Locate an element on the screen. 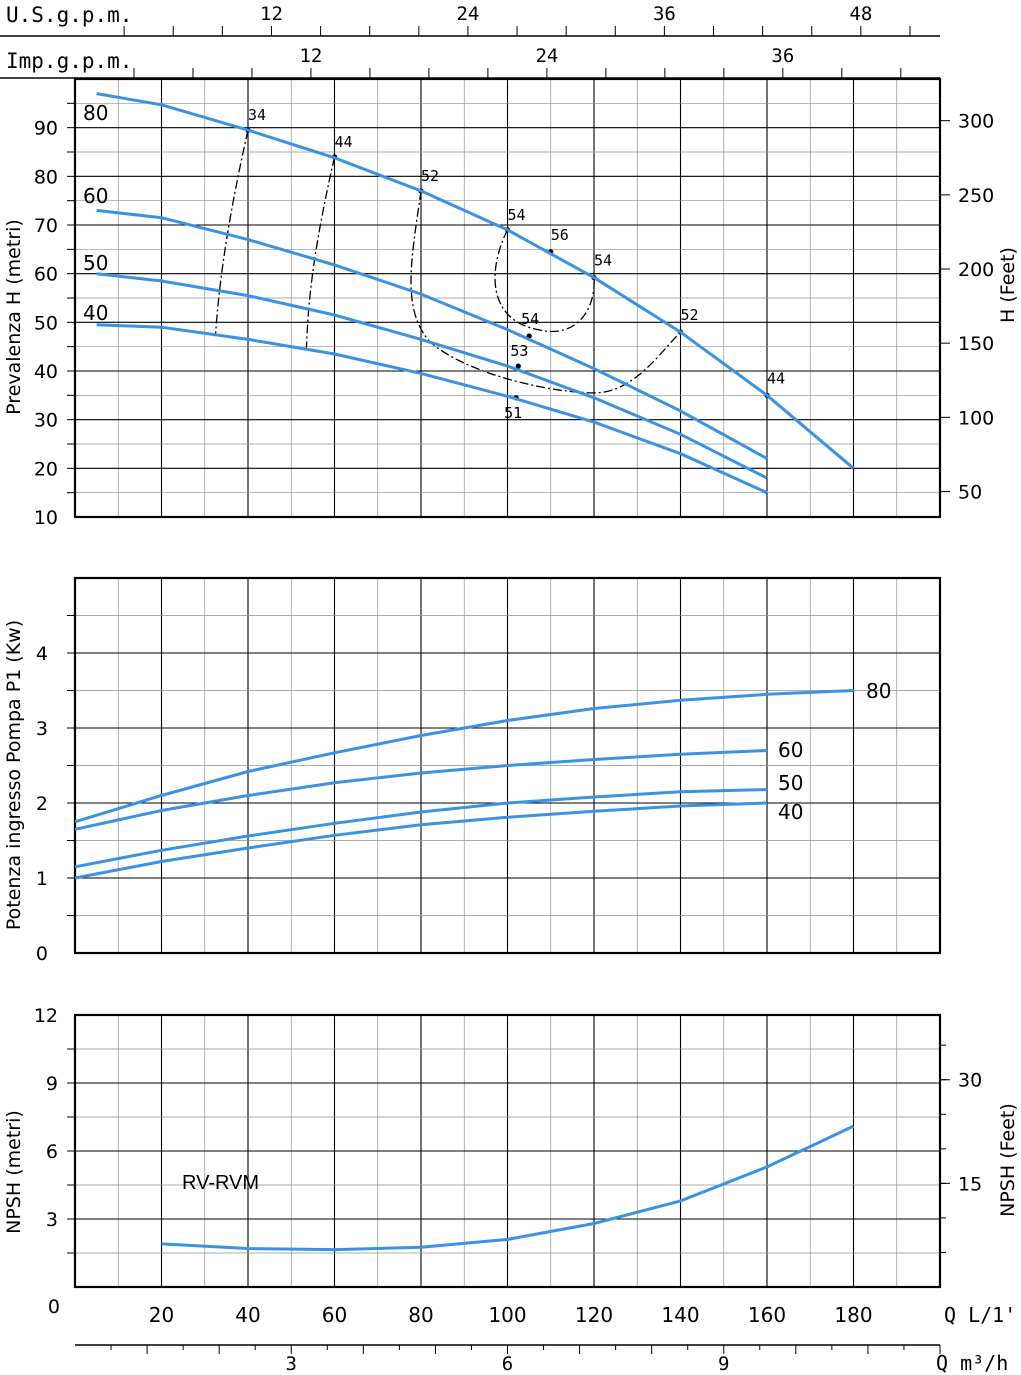  impgpm-tick-label: 24 is located at coordinates (546, 56).